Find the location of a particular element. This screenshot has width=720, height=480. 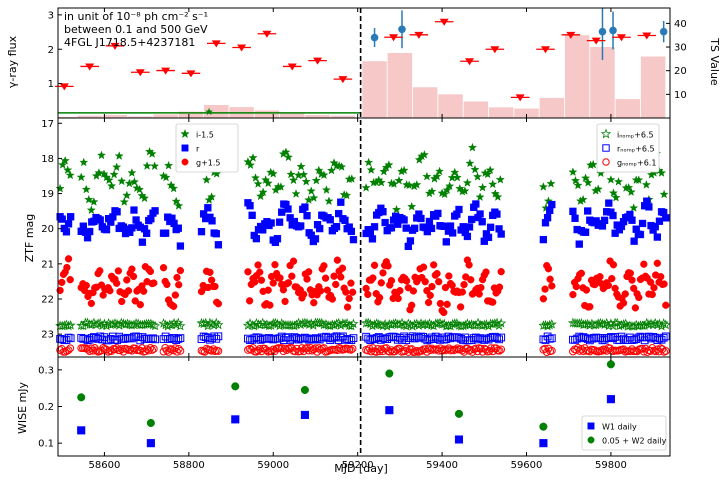

y-tick-label: 20 is located at coordinates (47, 229).